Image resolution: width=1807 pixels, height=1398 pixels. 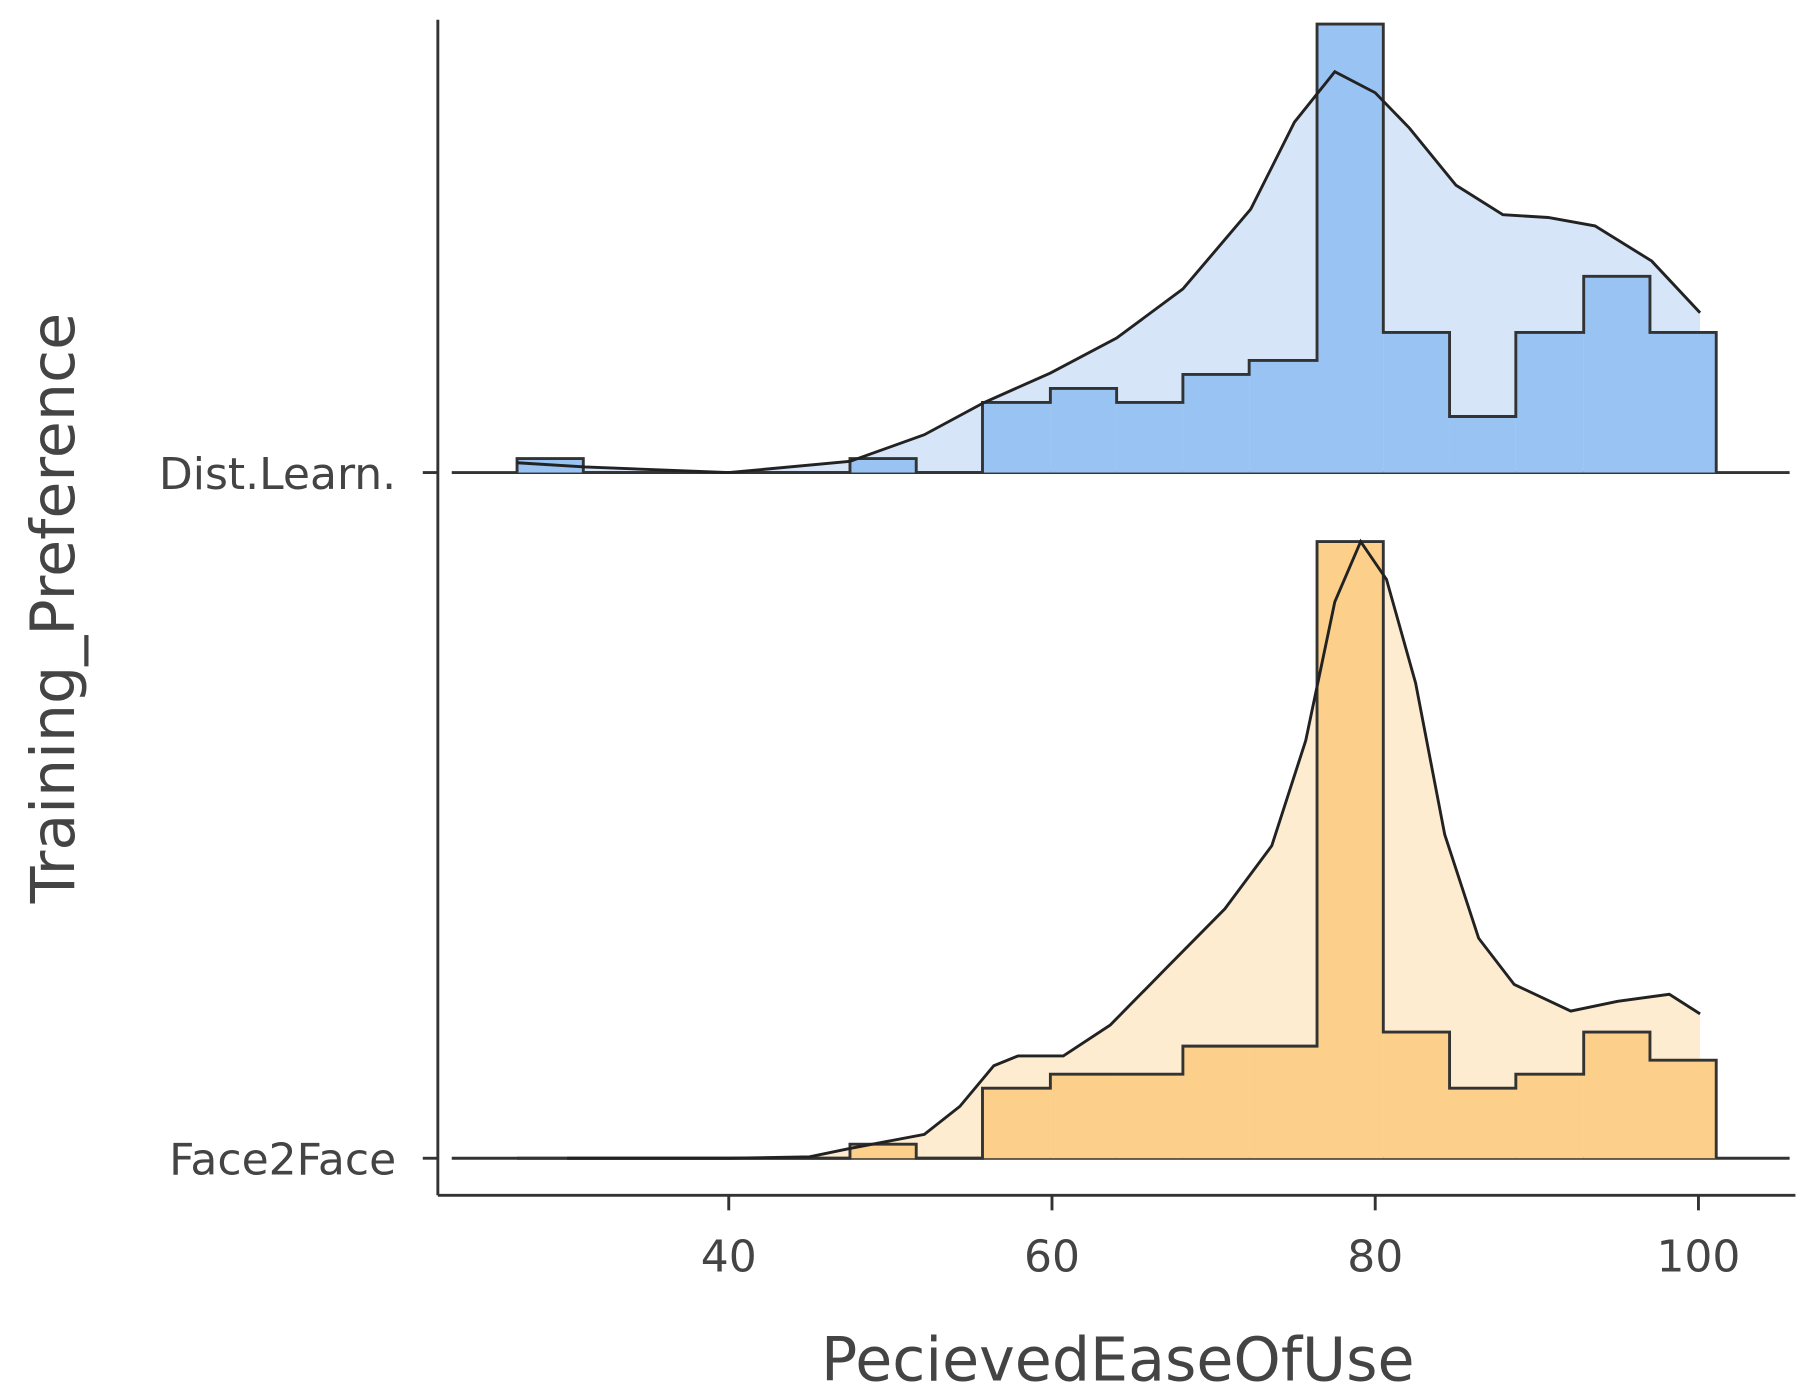 I want to click on y-tick-label: Face2Face, so click(x=282, y=1159).